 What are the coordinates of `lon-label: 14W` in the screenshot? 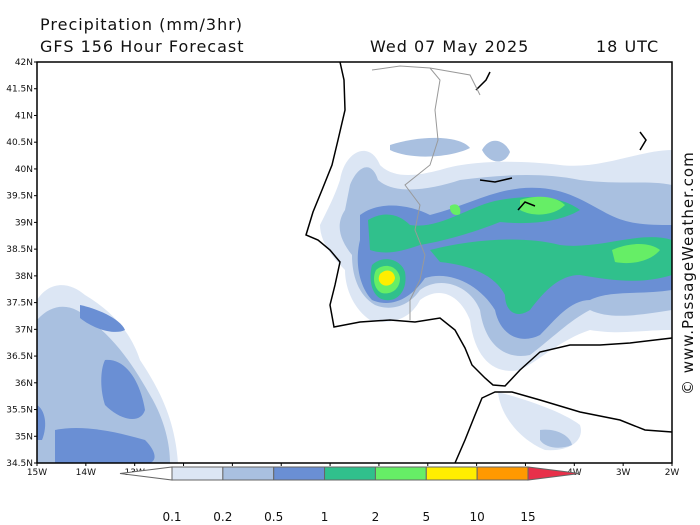 It's located at (86, 473).